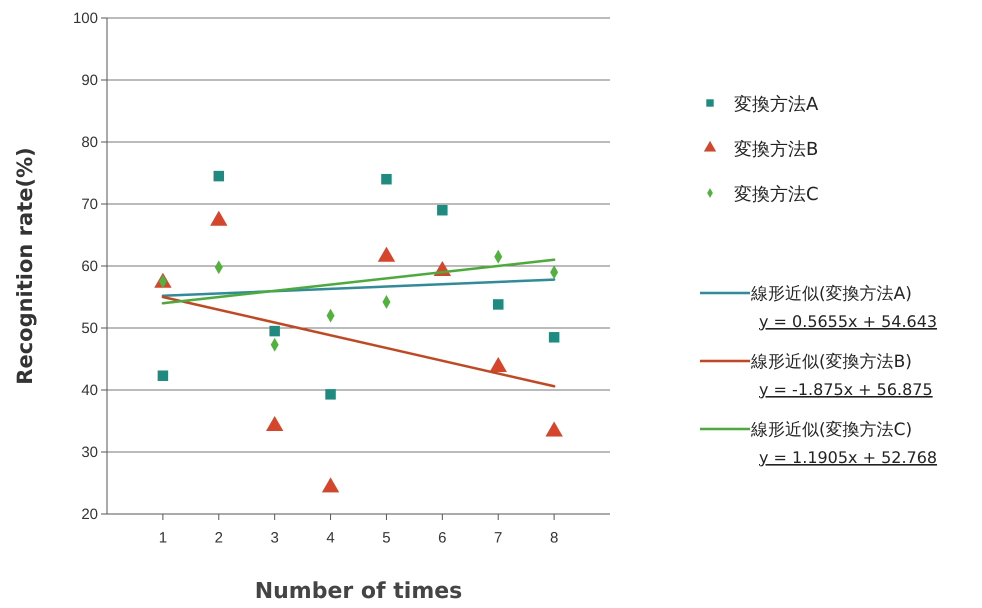 The height and width of the screenshot is (608, 982). What do you see at coordinates (274, 538) in the screenshot?
I see `x-tick-label: 3` at bounding box center [274, 538].